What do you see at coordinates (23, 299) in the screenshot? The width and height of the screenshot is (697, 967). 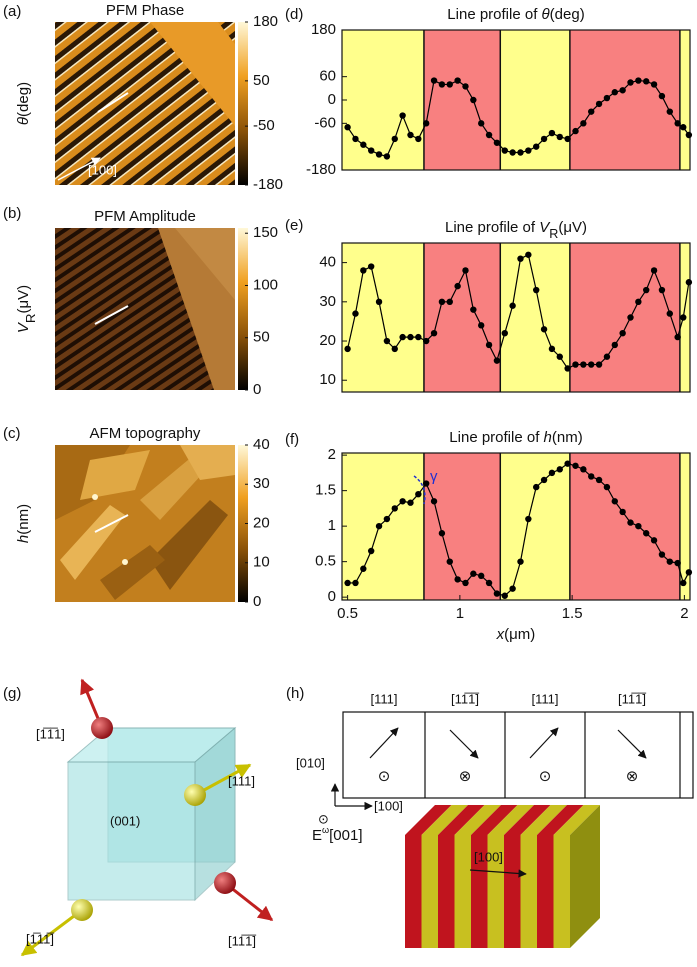 I see `text-segment: (μV)` at bounding box center [23, 299].